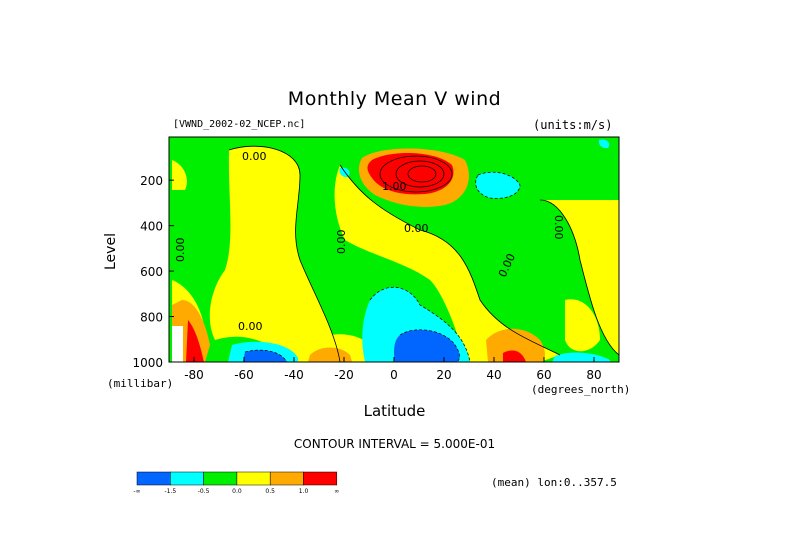  What do you see at coordinates (394, 411) in the screenshot?
I see `x-axis-label: Latitude` at bounding box center [394, 411].